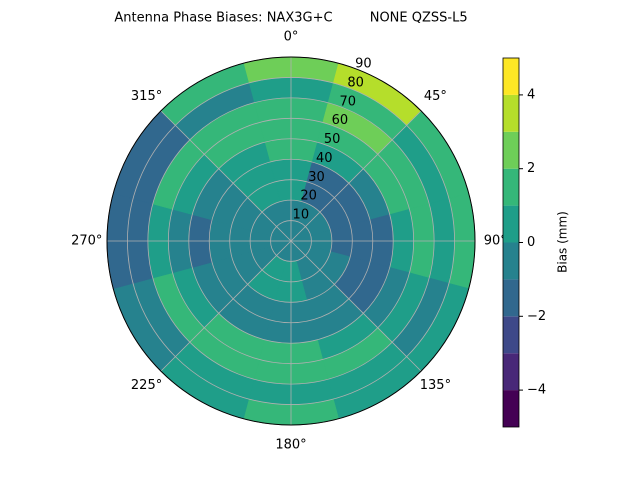 This screenshot has width=640, height=480. I want to click on colorbar-tick-label: 4, so click(531, 94).